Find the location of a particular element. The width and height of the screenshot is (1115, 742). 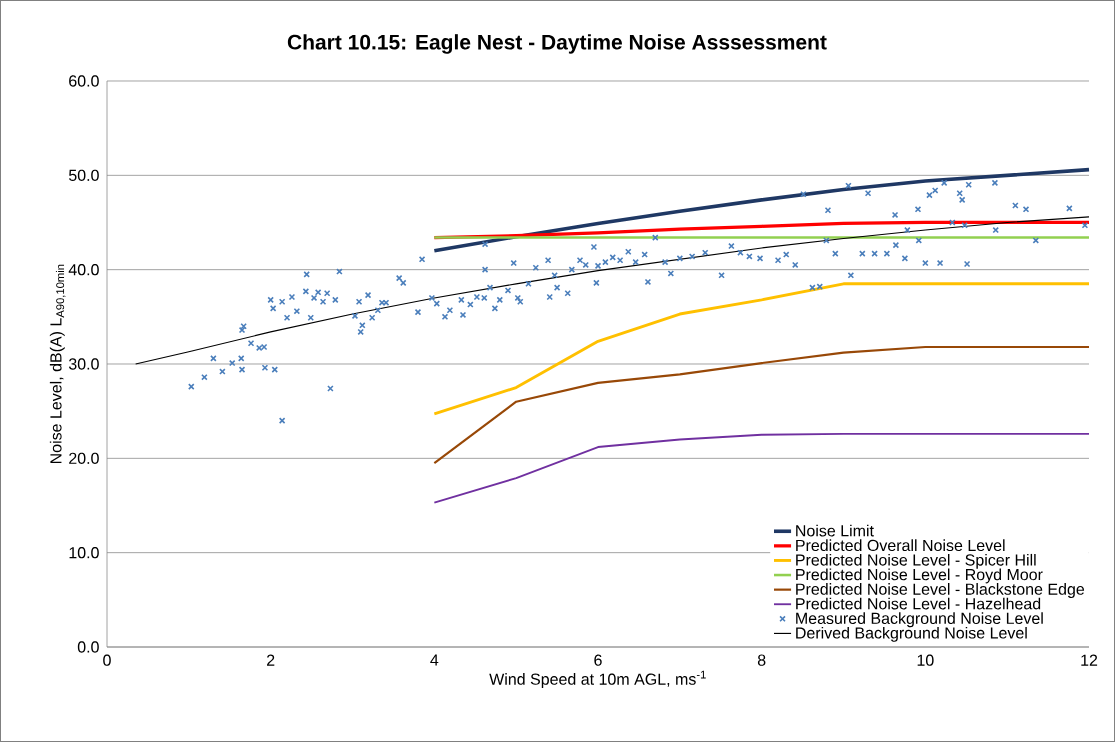

x-tick-label: 2 is located at coordinates (271, 660).